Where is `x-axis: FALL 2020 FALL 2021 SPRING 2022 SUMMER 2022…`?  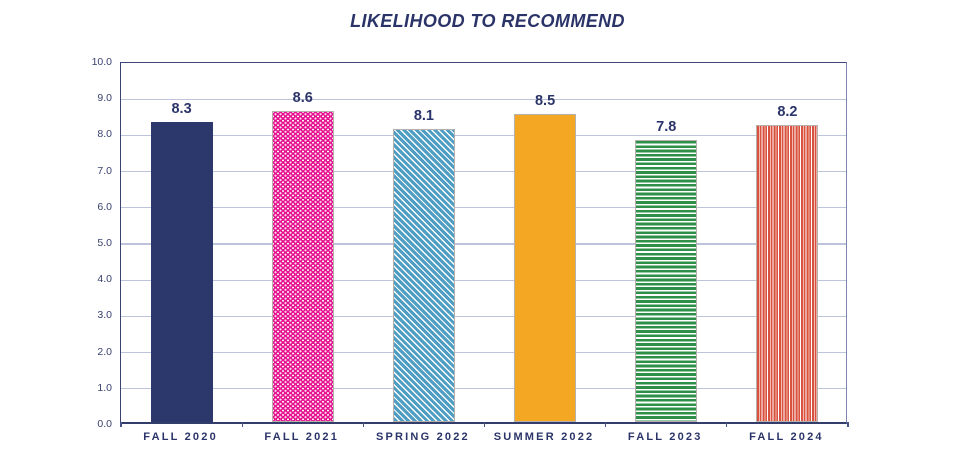 x-axis: FALL 2020 FALL 2021 SPRING 2022 SUMMER 2022… is located at coordinates (483, 439).